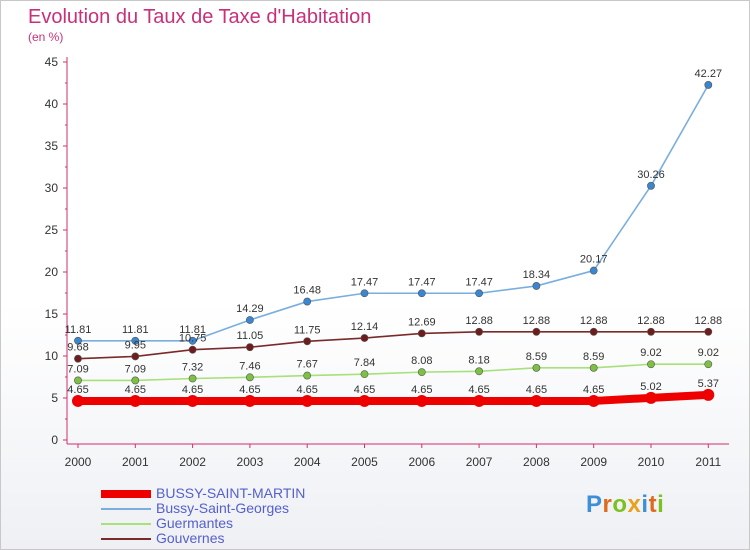 This screenshot has height=550, width=750. Describe the element at coordinates (190, 538) in the screenshot. I see `legend-label: Gouvernes` at that location.